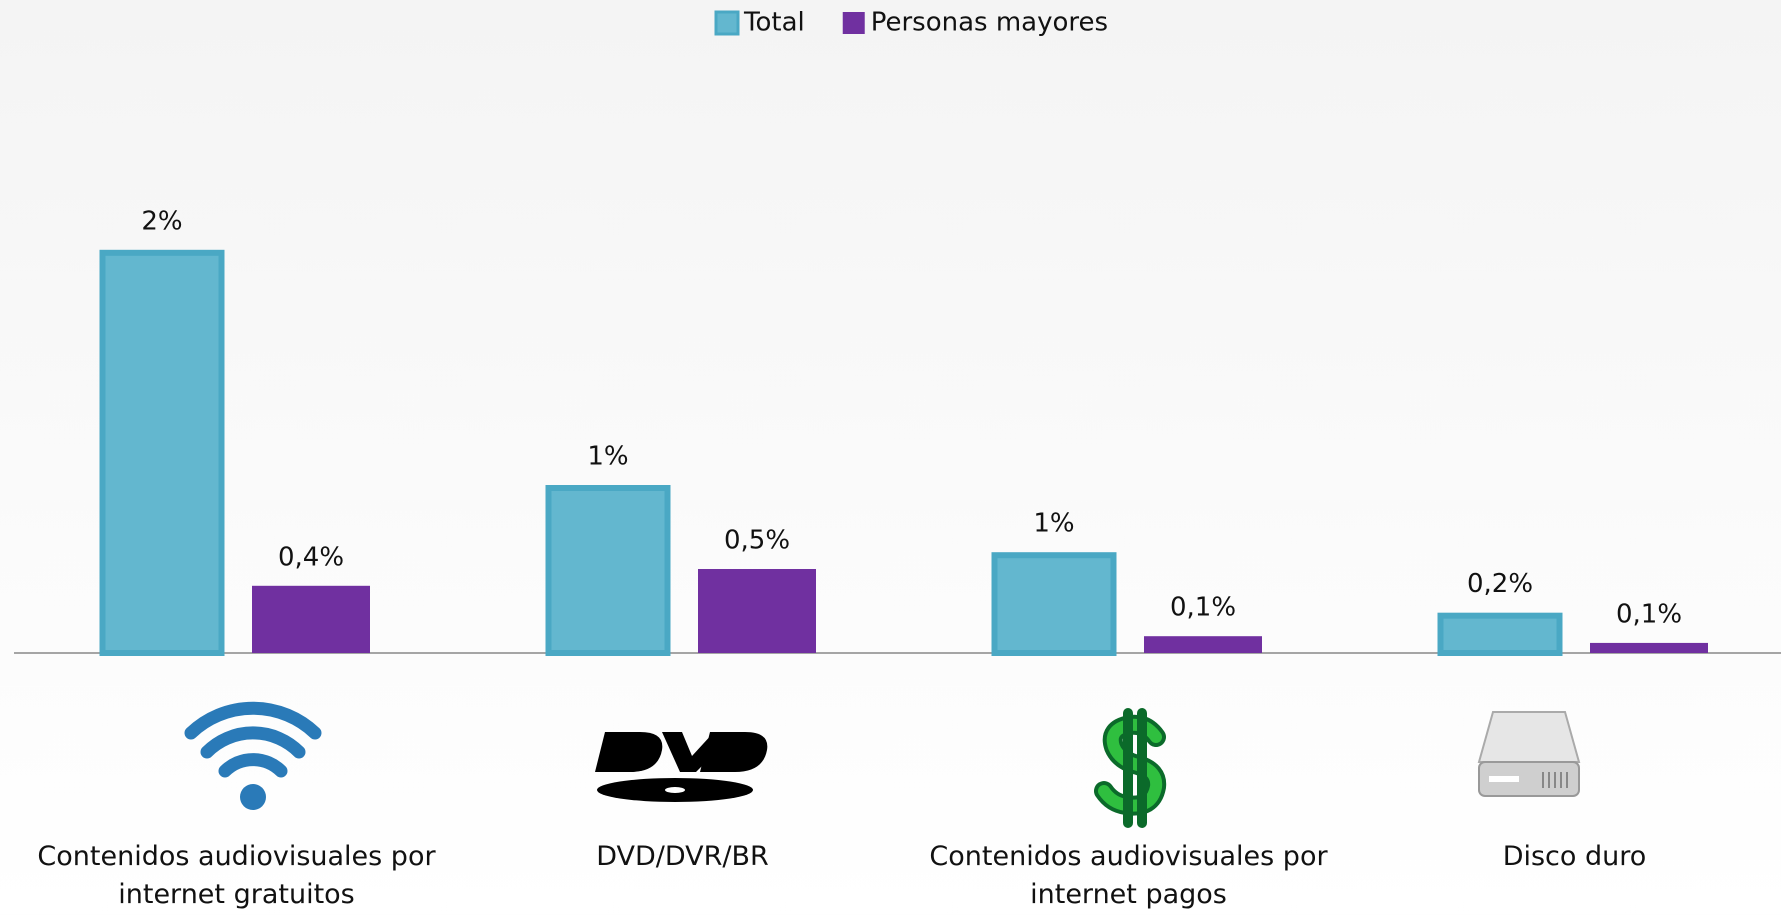  I want to click on dvd-icon, so click(681, 767).